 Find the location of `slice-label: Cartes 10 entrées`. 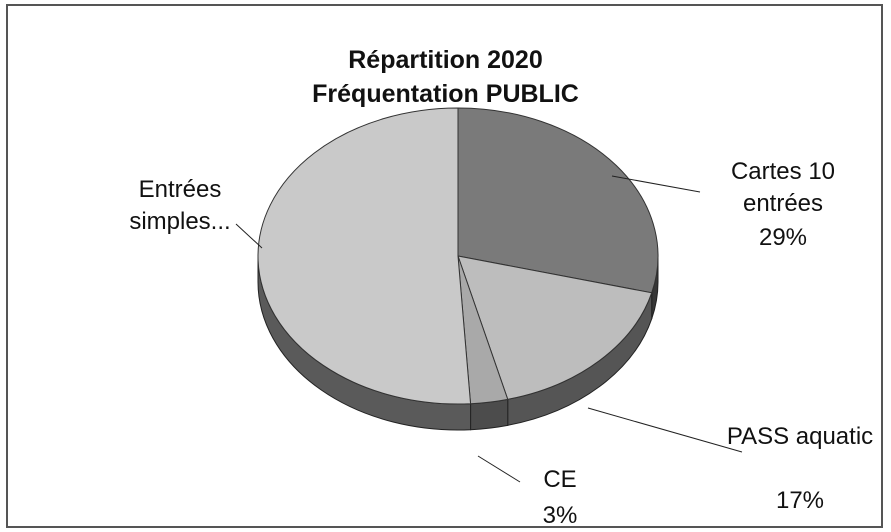

slice-label: Cartes 10 entrées is located at coordinates (783, 187).